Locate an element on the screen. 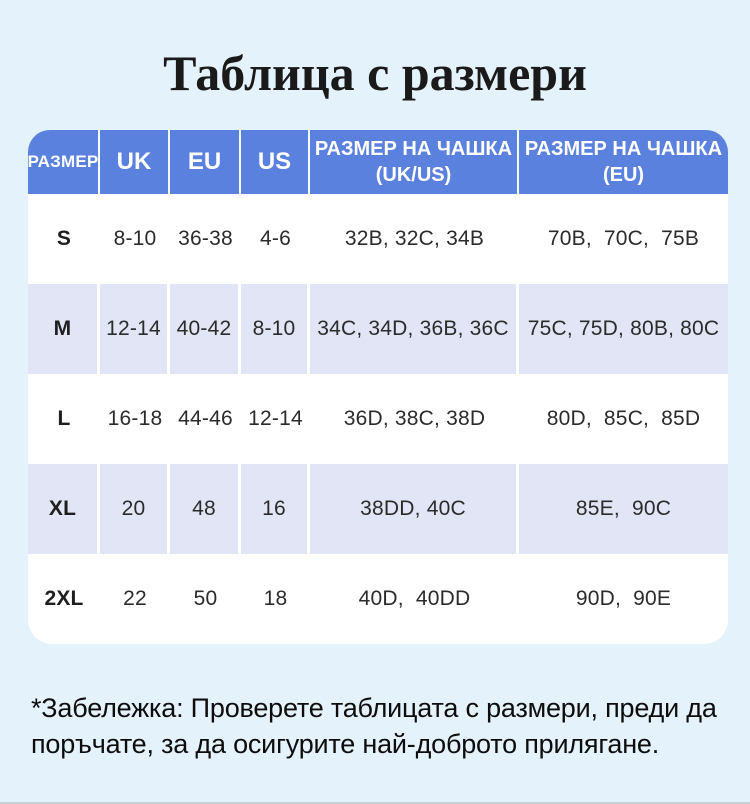 The height and width of the screenshot is (804, 750). header-uk: UK is located at coordinates (135, 162).